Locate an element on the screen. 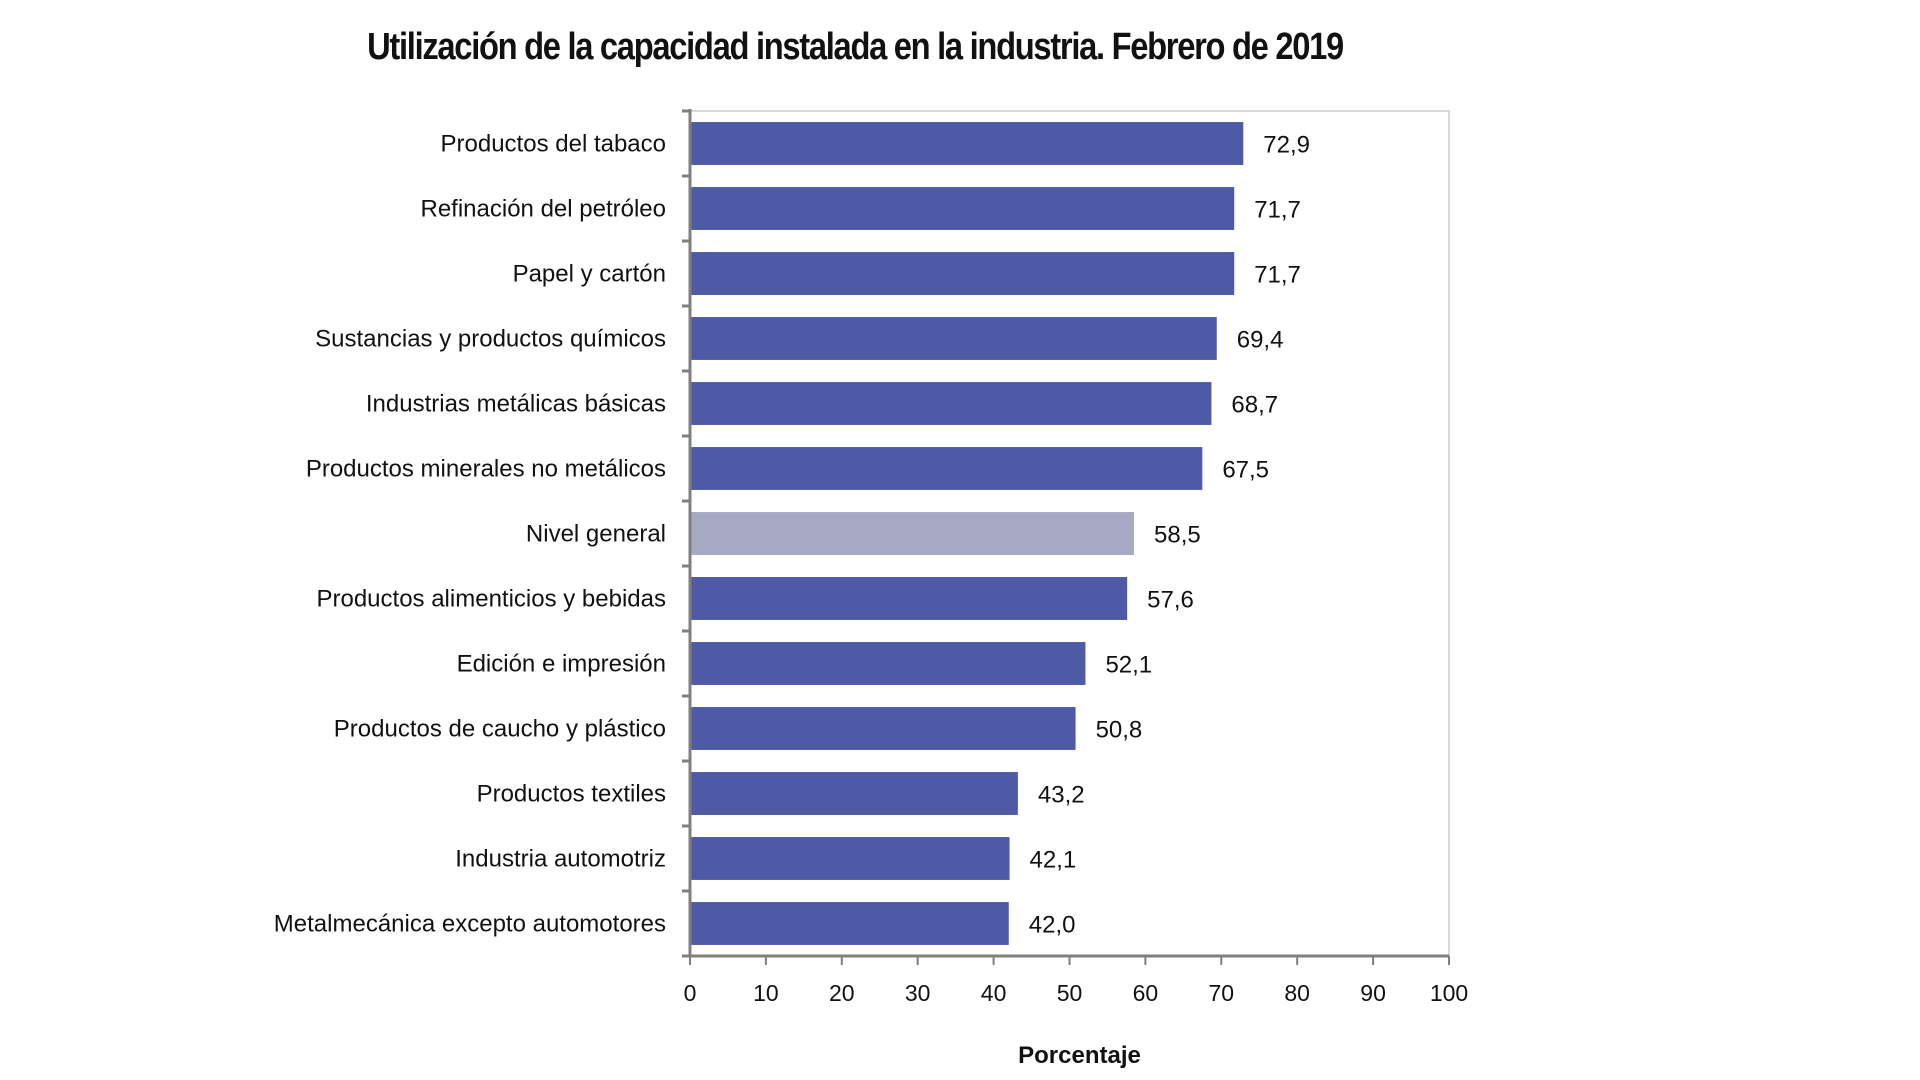 This screenshot has height=1080, width=1920. value-label: 57,6 is located at coordinates (1170, 600).